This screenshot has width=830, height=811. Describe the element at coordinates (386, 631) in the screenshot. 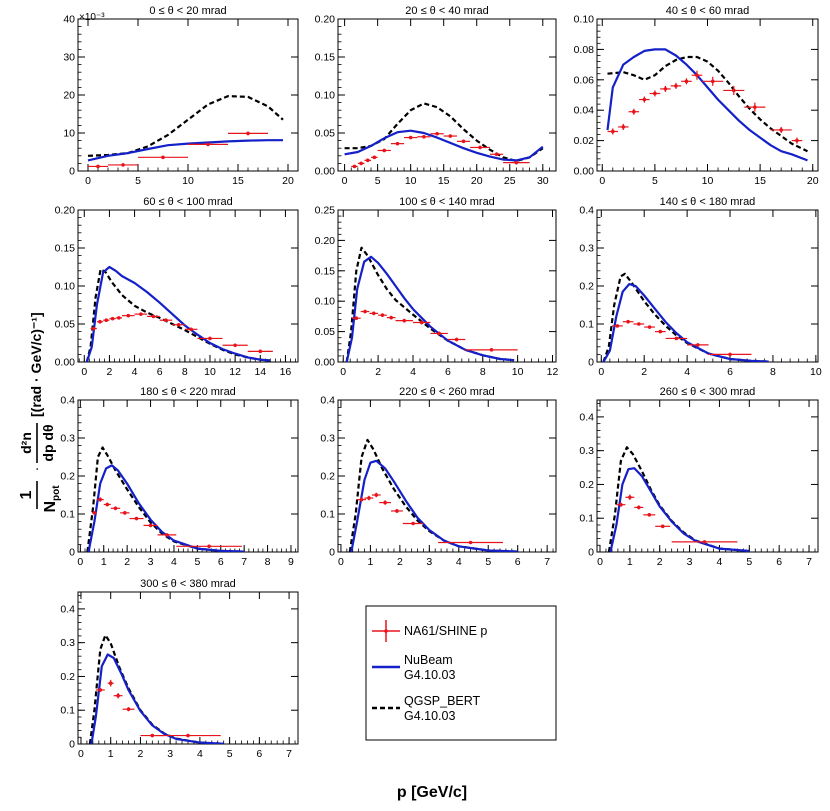

I see `legend-data-symbol` at that location.